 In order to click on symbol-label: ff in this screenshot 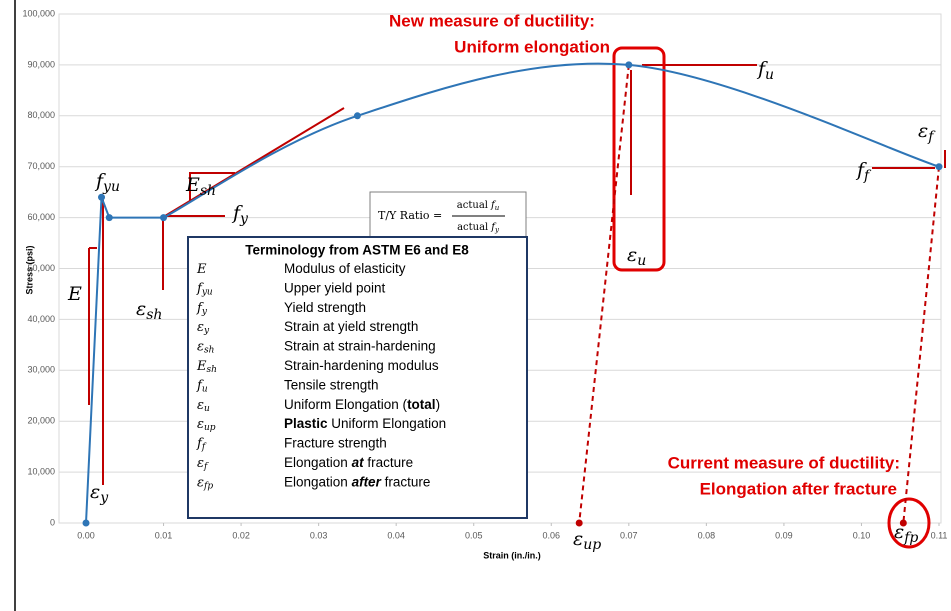, I will do `click(863, 171)`.